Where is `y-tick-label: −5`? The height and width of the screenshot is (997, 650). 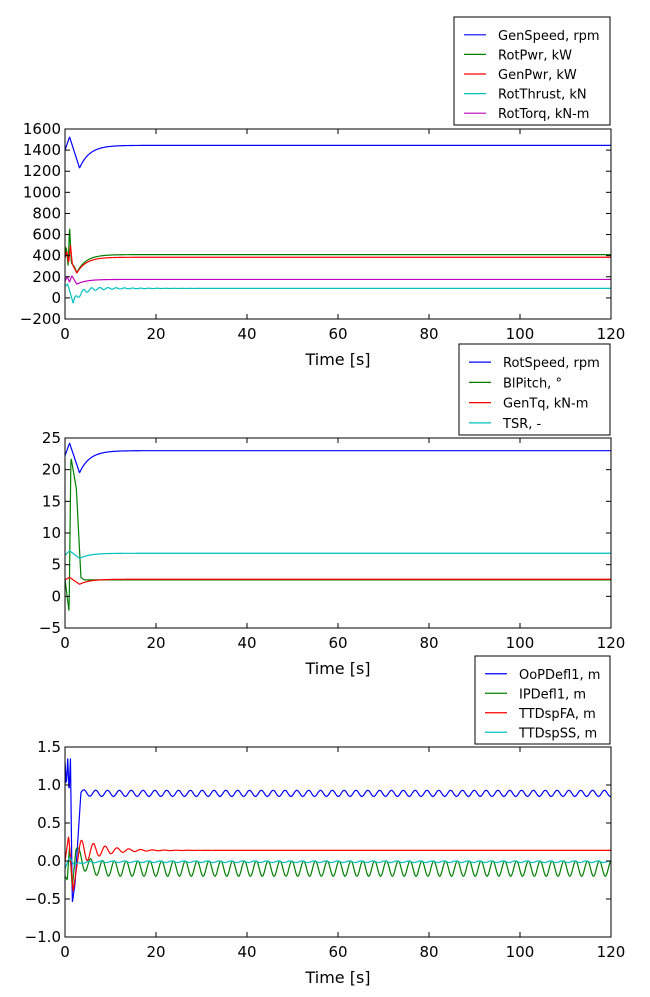
y-tick-label: −5 is located at coordinates (50, 628).